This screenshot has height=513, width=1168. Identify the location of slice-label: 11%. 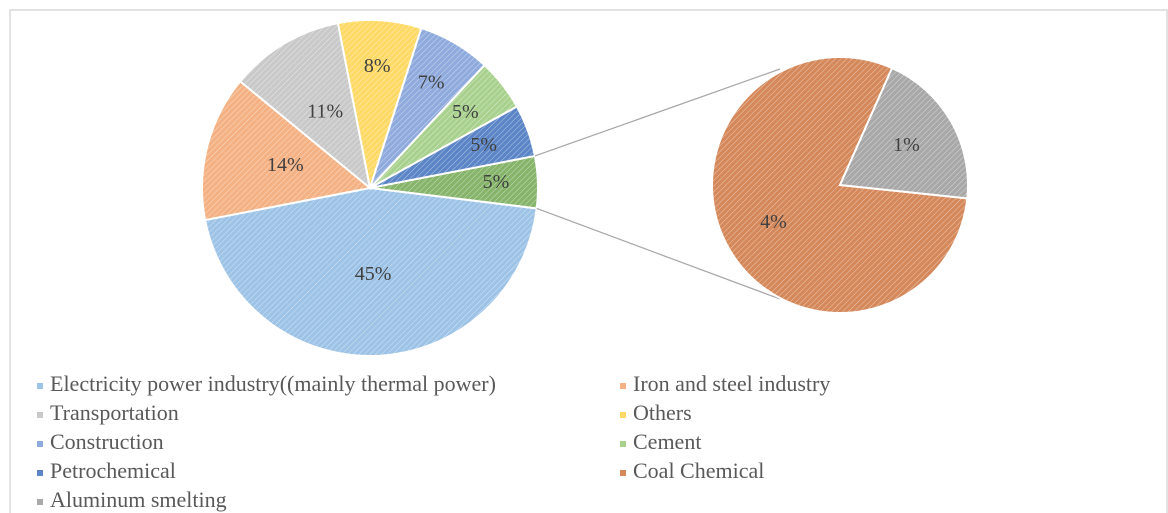
(325, 112).